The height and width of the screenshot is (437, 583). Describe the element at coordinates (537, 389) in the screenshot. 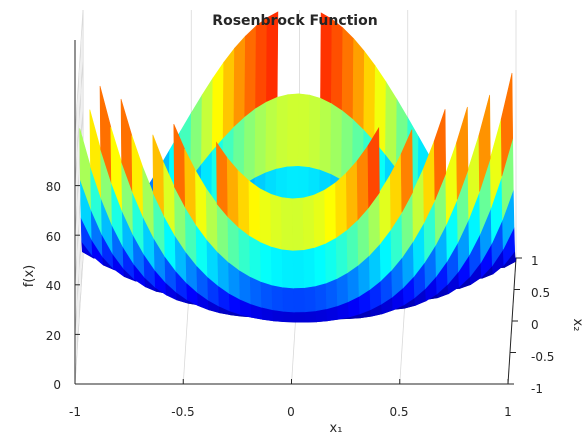

I see `y-tick-label: -1` at that location.